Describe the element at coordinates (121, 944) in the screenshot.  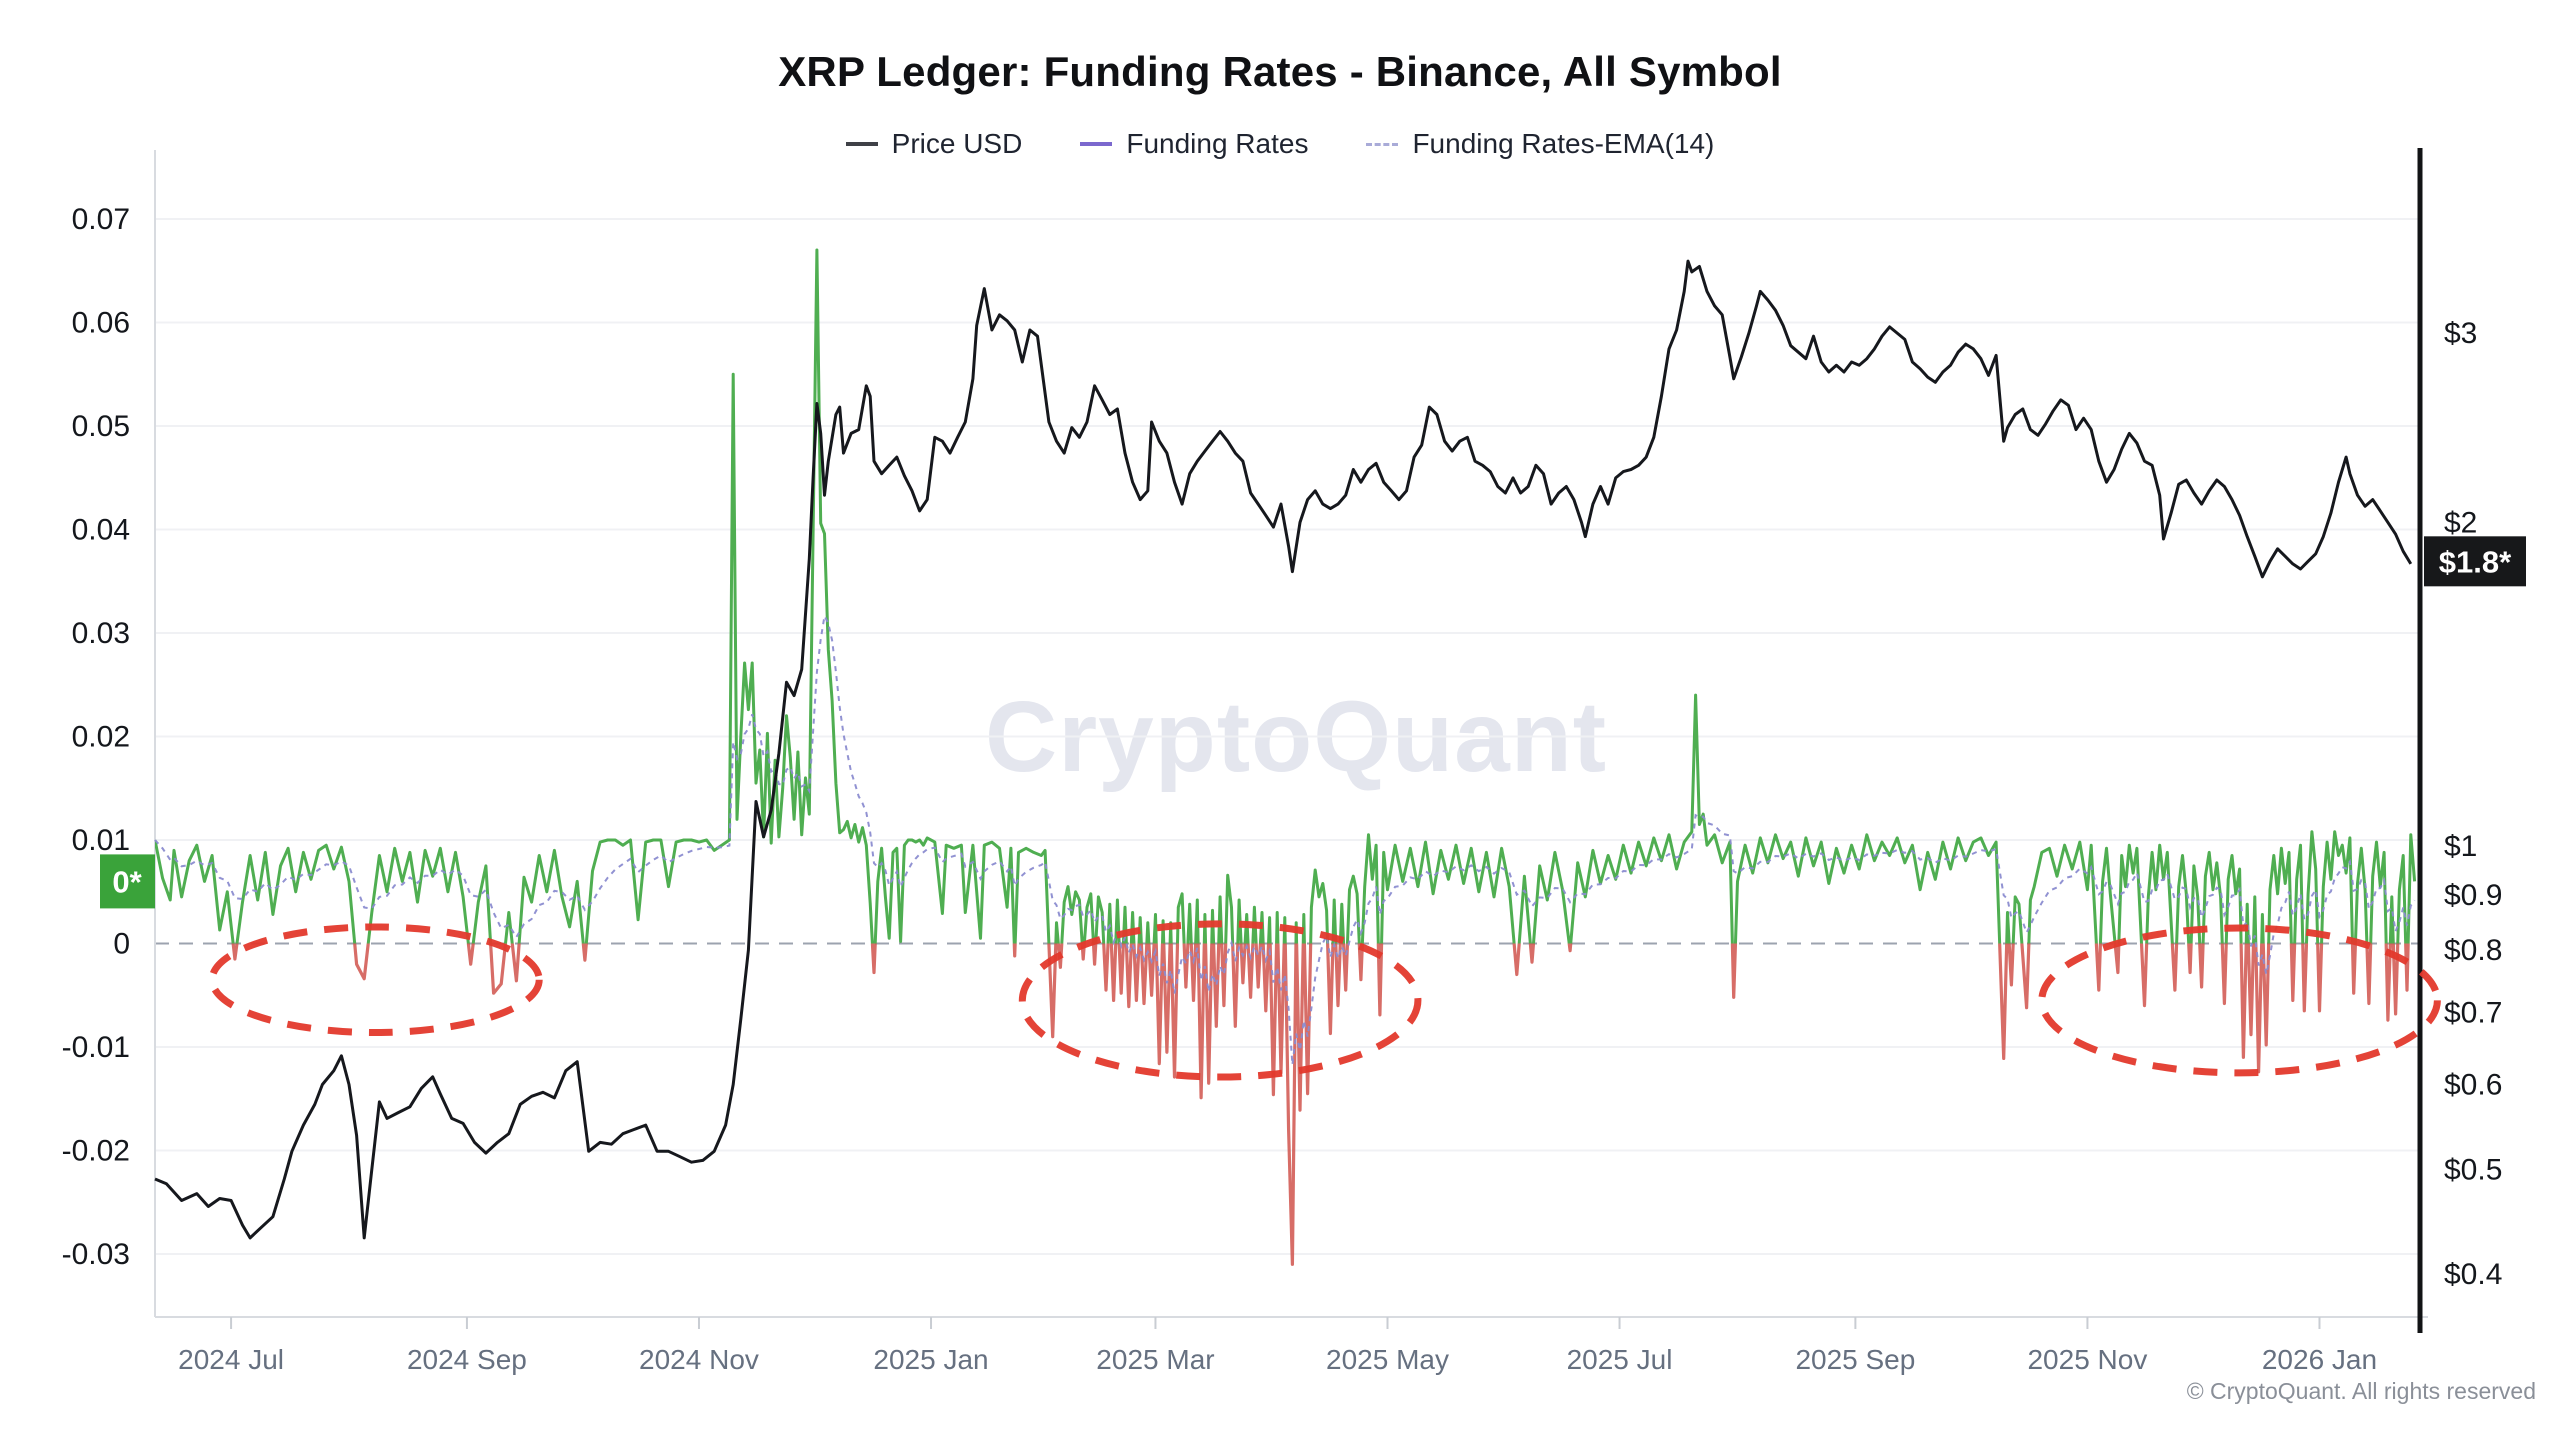
I see `left-tick-label: 0` at that location.